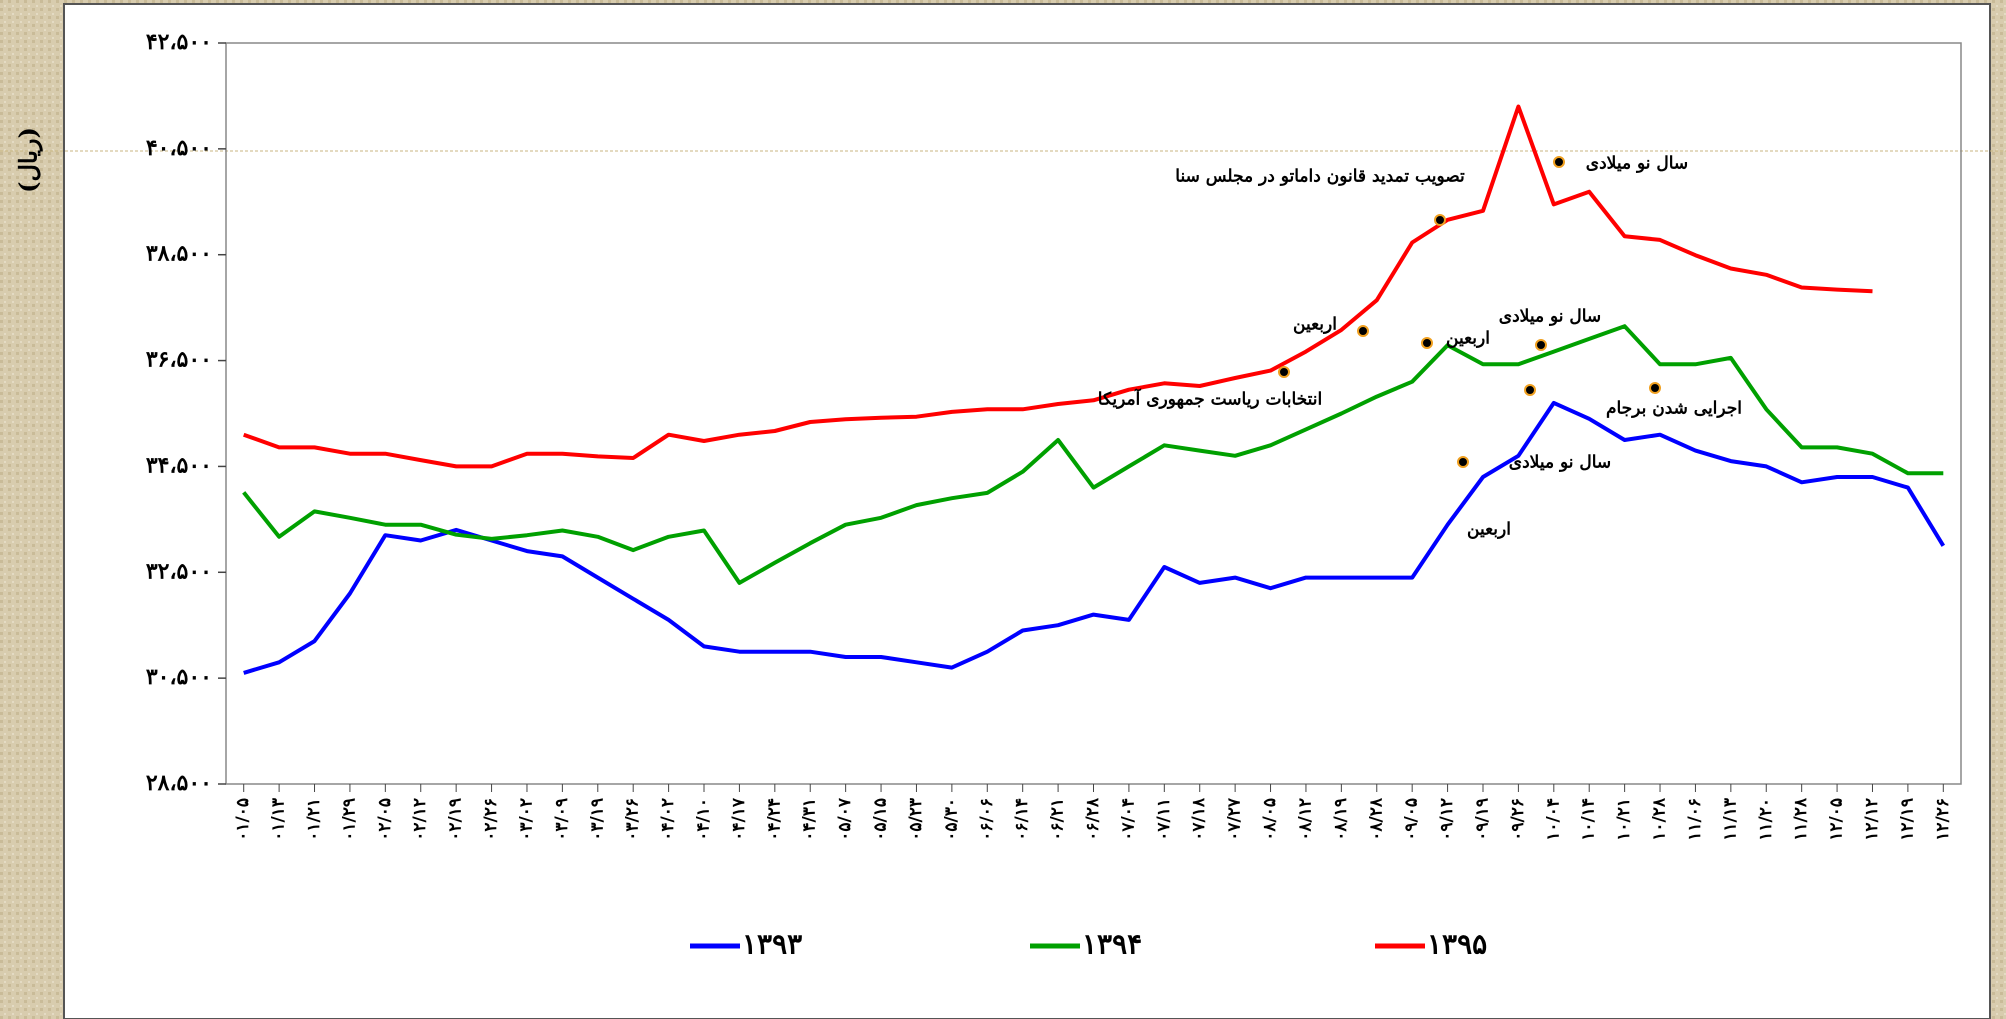 The width and height of the screenshot is (2006, 1019). Describe the element at coordinates (1320, 177) in the screenshot. I see `annotation: تصویب تمدید قانون داماتو در مجلس سنا` at that location.